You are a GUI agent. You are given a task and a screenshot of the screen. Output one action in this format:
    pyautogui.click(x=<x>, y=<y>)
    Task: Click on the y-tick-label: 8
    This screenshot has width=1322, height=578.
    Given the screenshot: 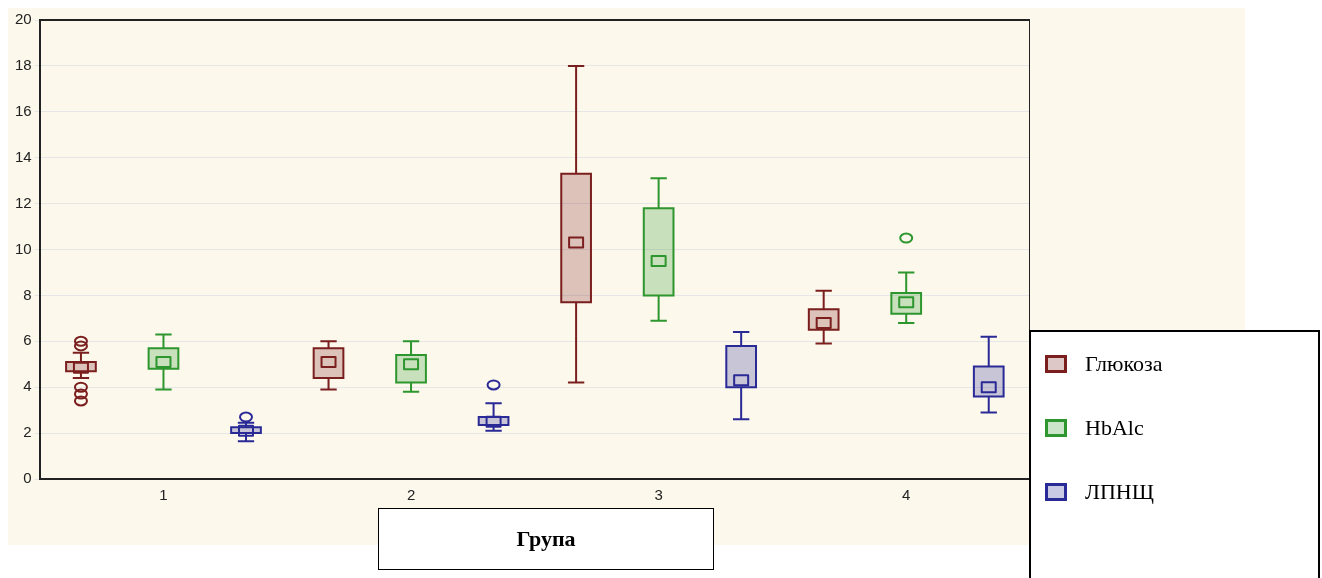 What is the action you would take?
    pyautogui.click(x=27, y=294)
    